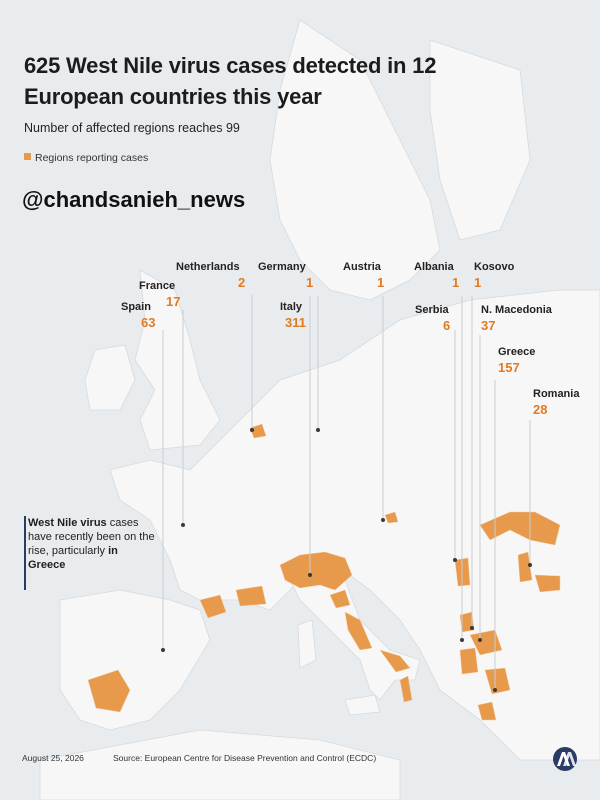 The image size is (600, 800). Describe the element at coordinates (540, 409) in the screenshot. I see `value-romania: 28` at that location.